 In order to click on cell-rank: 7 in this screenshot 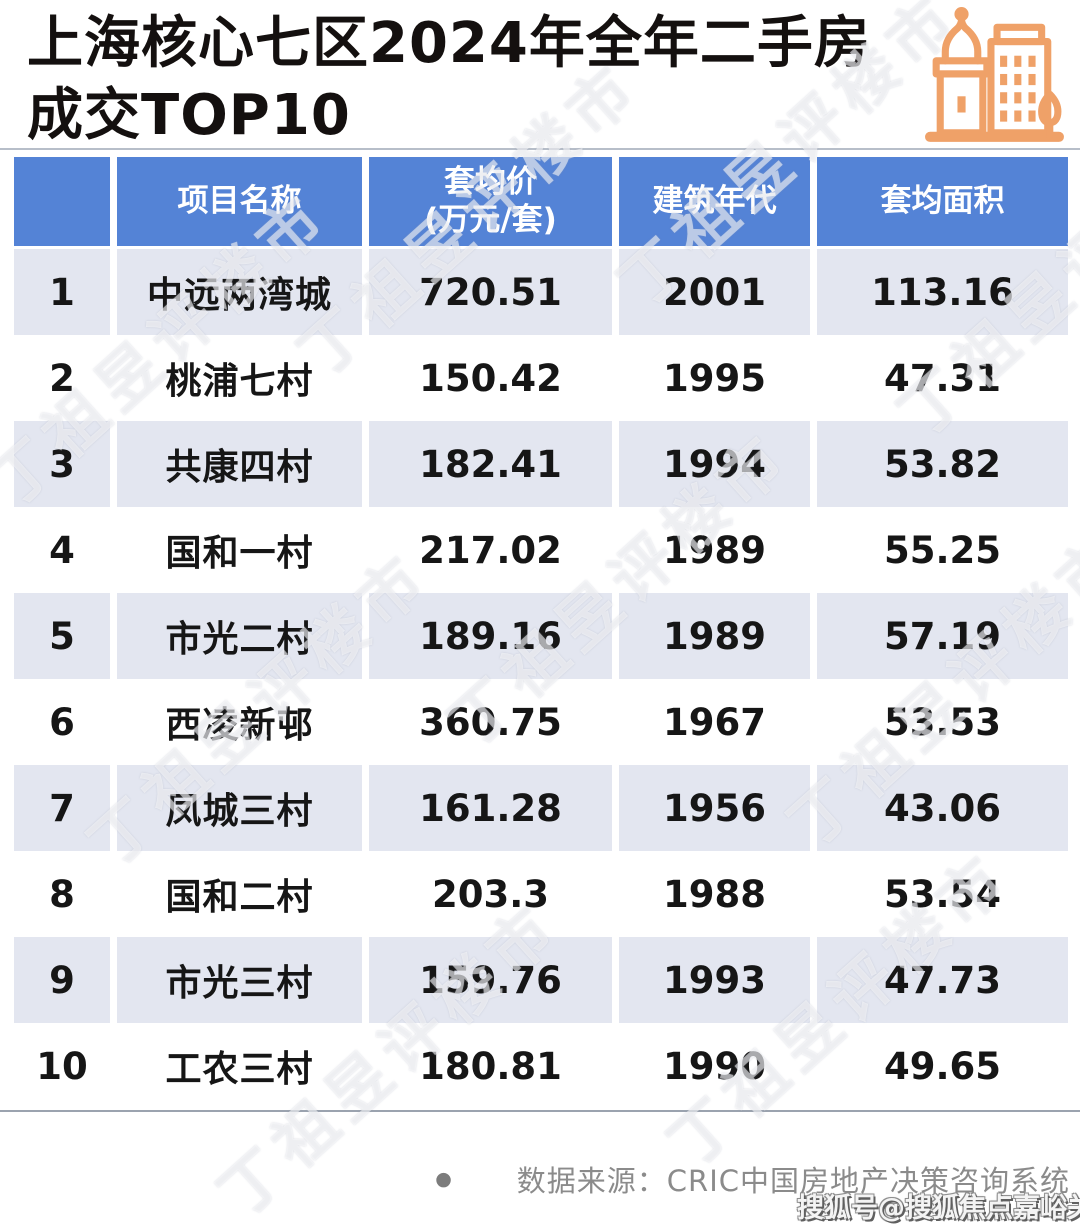, I will do `click(62, 808)`.